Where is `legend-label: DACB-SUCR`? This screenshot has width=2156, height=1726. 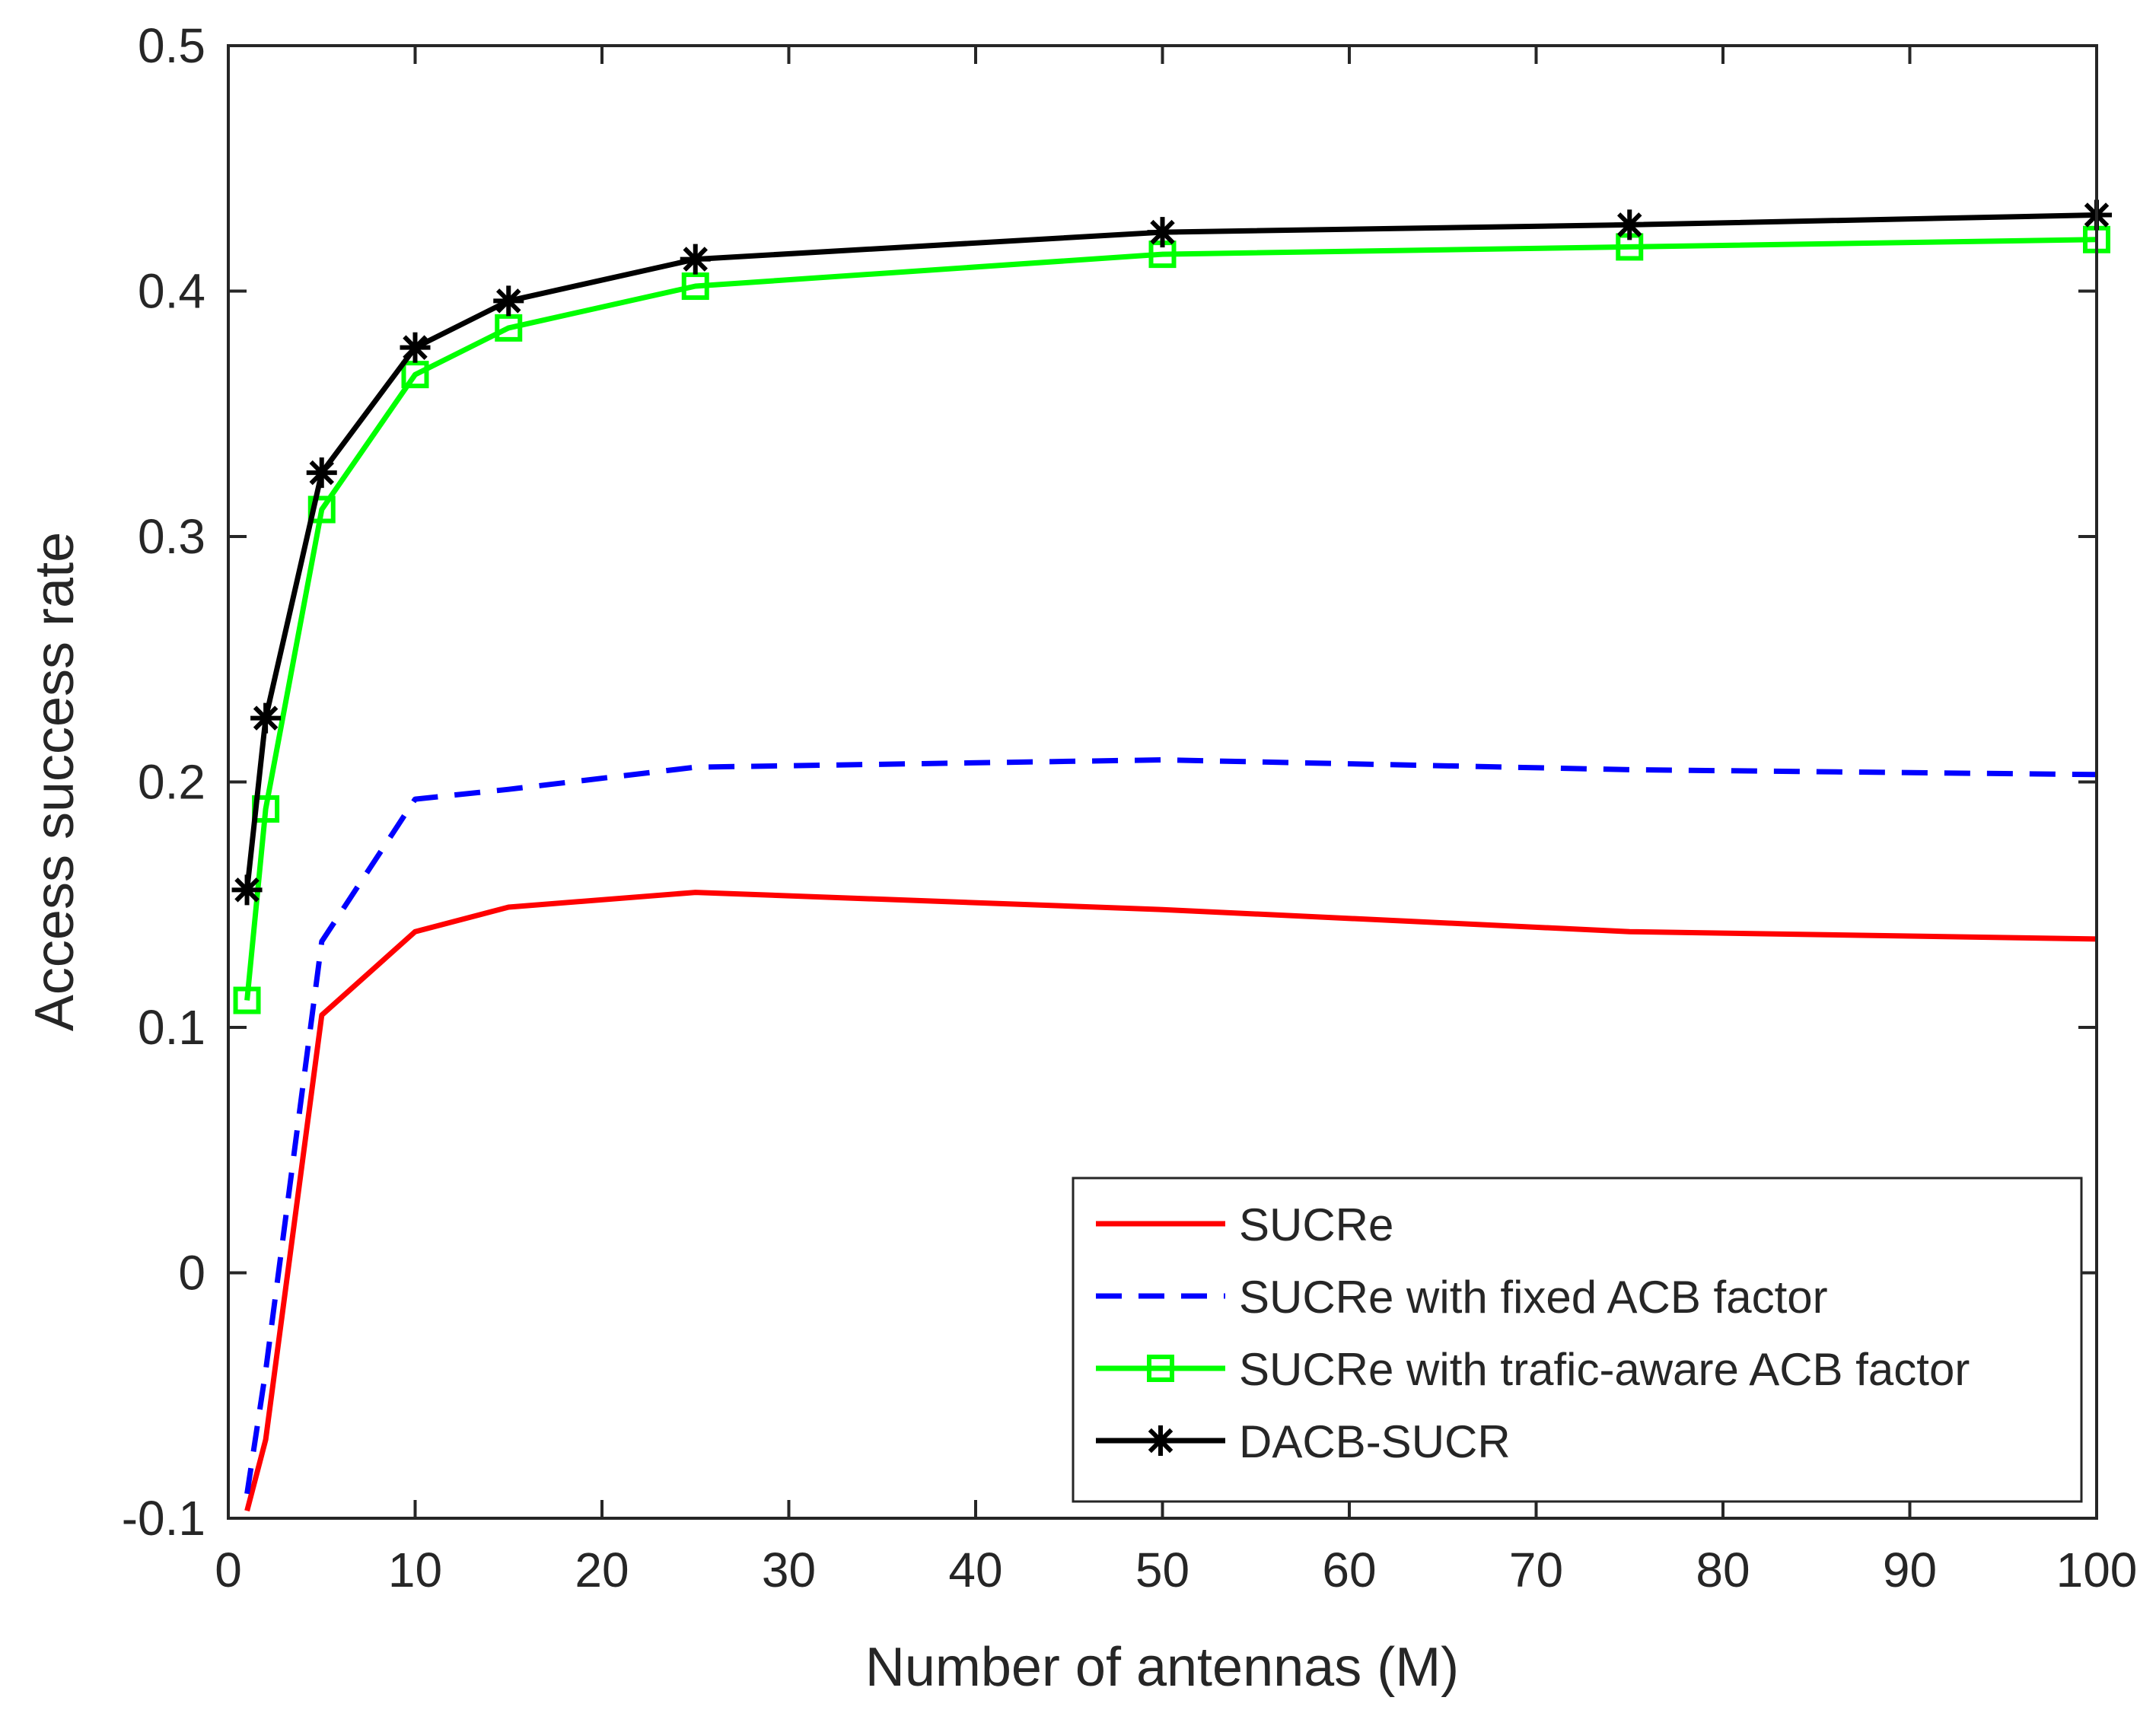 legend-label: DACB-SUCR is located at coordinates (1375, 1441).